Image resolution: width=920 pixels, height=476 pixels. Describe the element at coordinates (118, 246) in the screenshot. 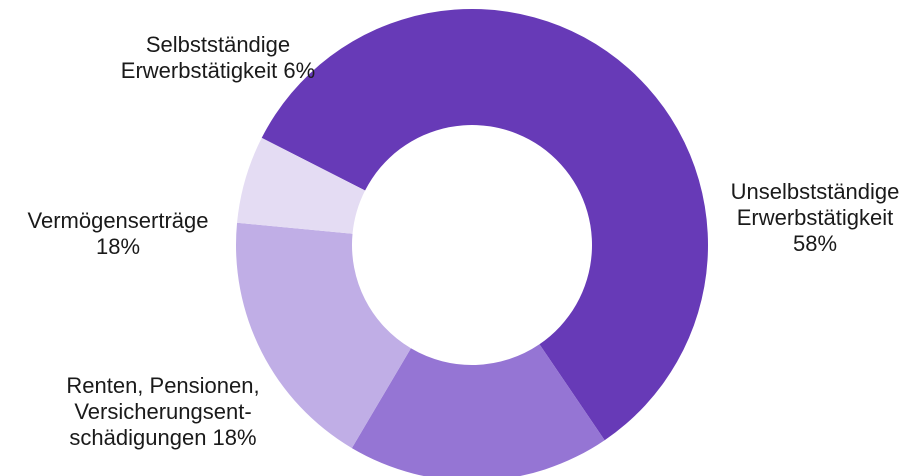

I see `slice-label-line: 18%` at that location.